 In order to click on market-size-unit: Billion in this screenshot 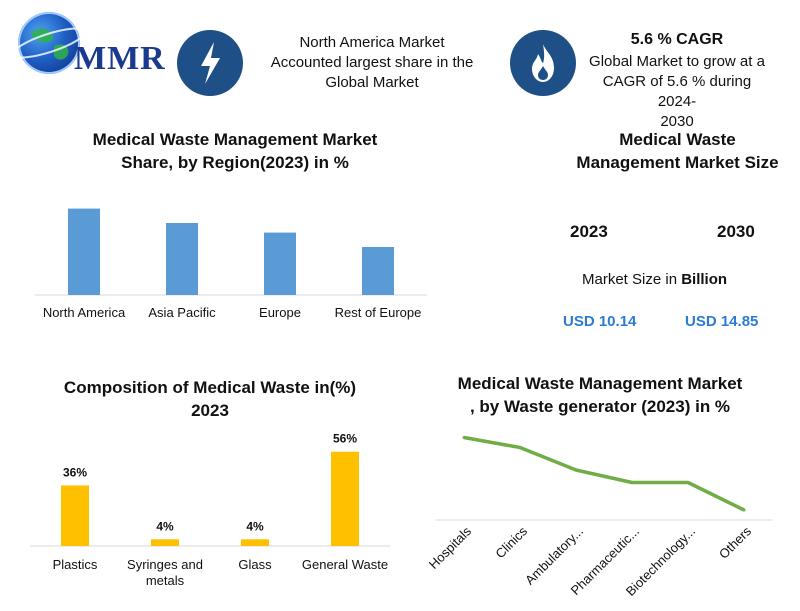, I will do `click(704, 279)`.